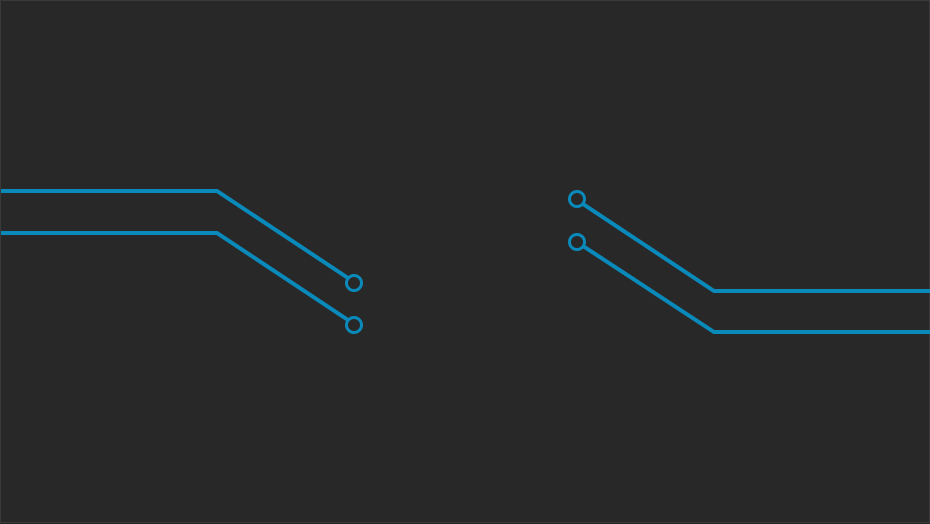 The height and width of the screenshot is (524, 930). Describe the element at coordinates (750, 262) in the screenshot. I see `right-trace-group` at that location.